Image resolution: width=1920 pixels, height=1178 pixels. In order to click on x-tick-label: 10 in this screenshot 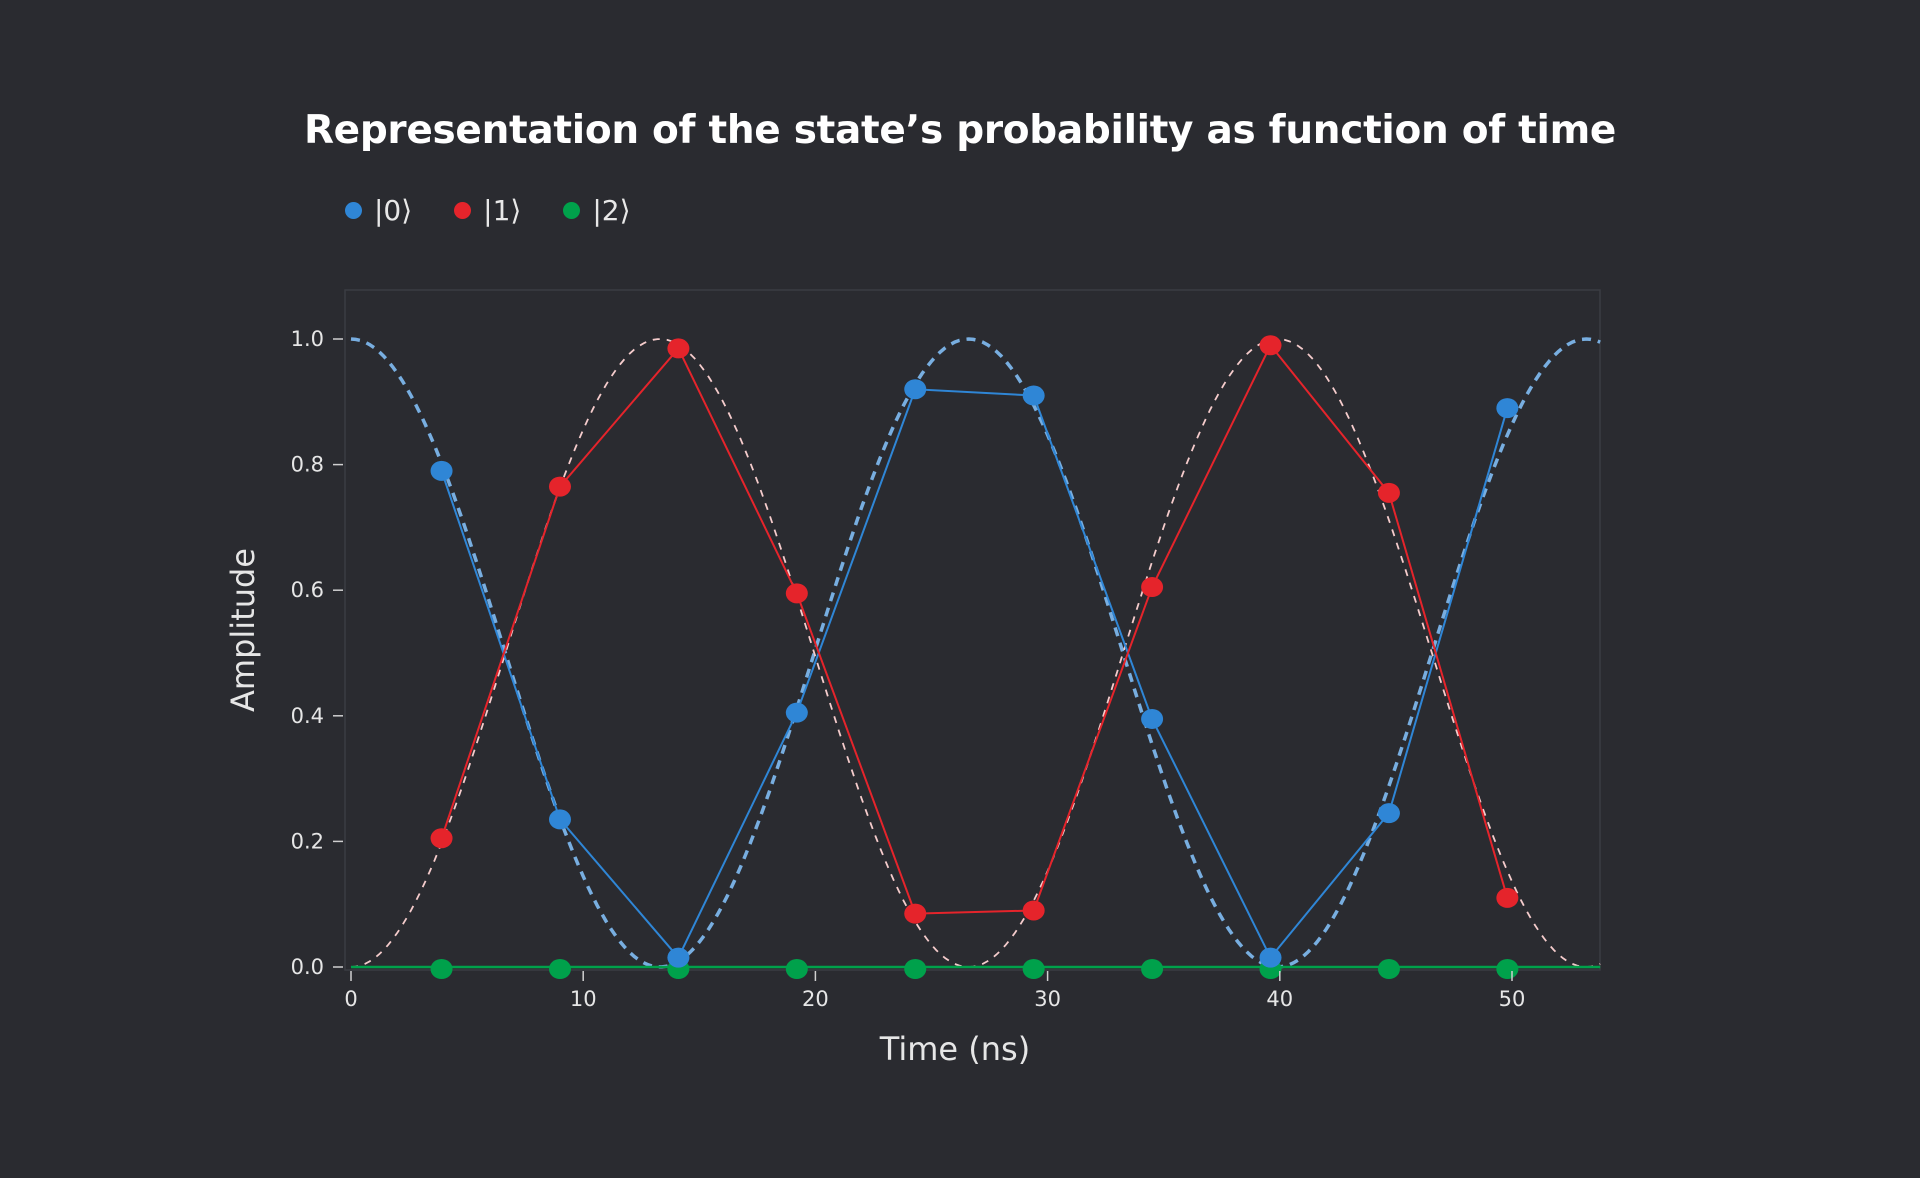, I will do `click(583, 999)`.